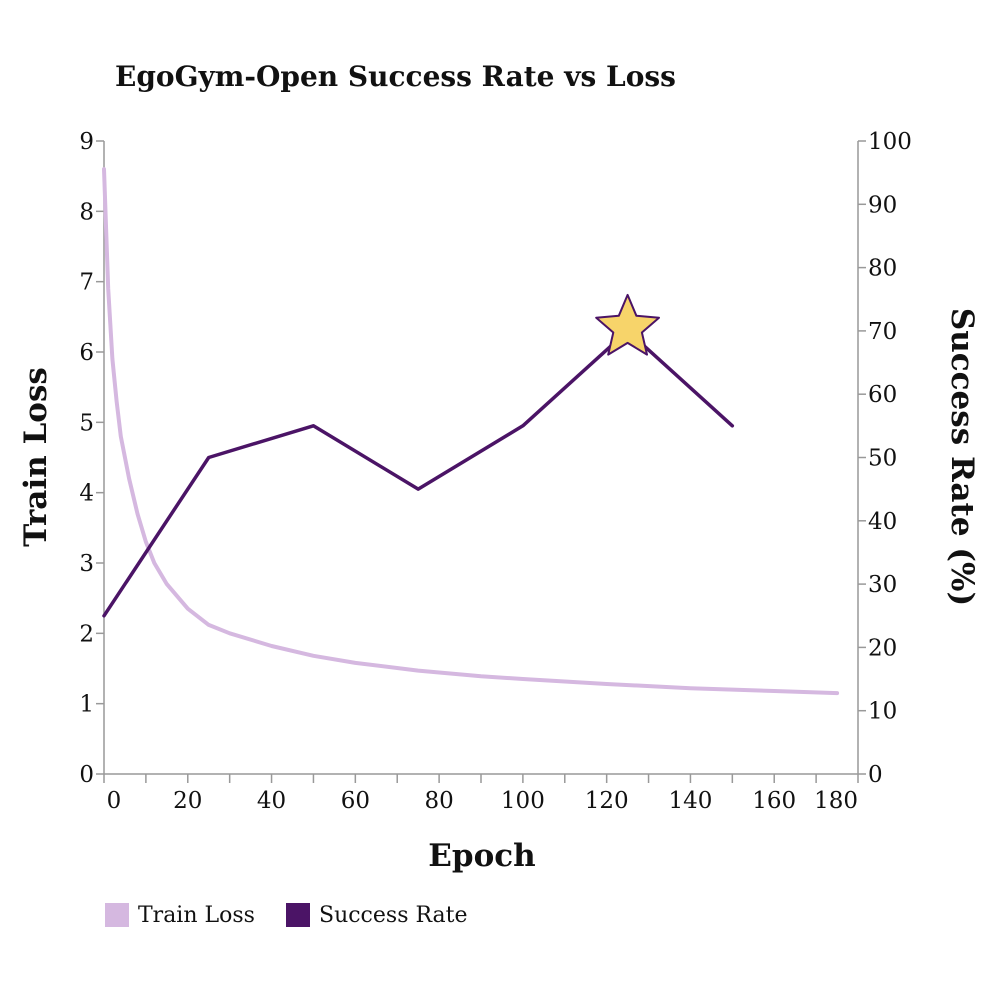 Image resolution: width=996 pixels, height=989 pixels. I want to click on x-tick-label: 100, so click(523, 801).